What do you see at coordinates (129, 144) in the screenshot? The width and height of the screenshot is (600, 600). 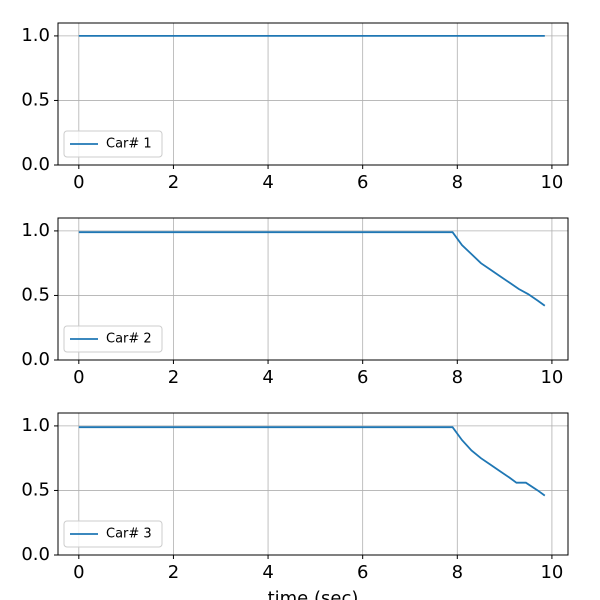 I see `legend-label: Car# 1` at bounding box center [129, 144].